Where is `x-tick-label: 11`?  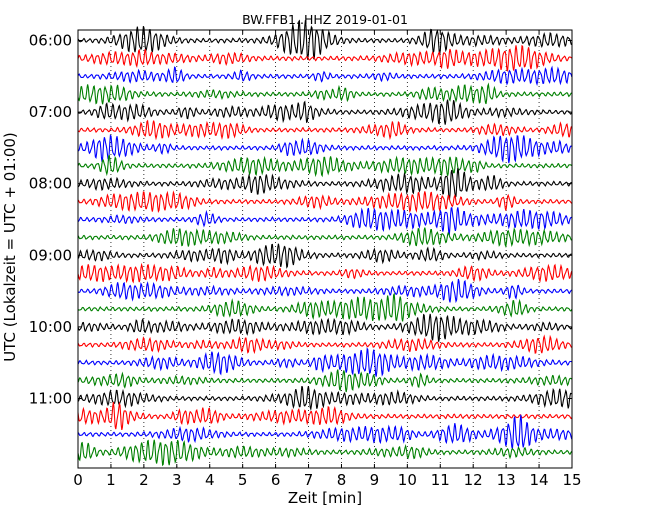 x-tick-label: 11 is located at coordinates (440, 480).